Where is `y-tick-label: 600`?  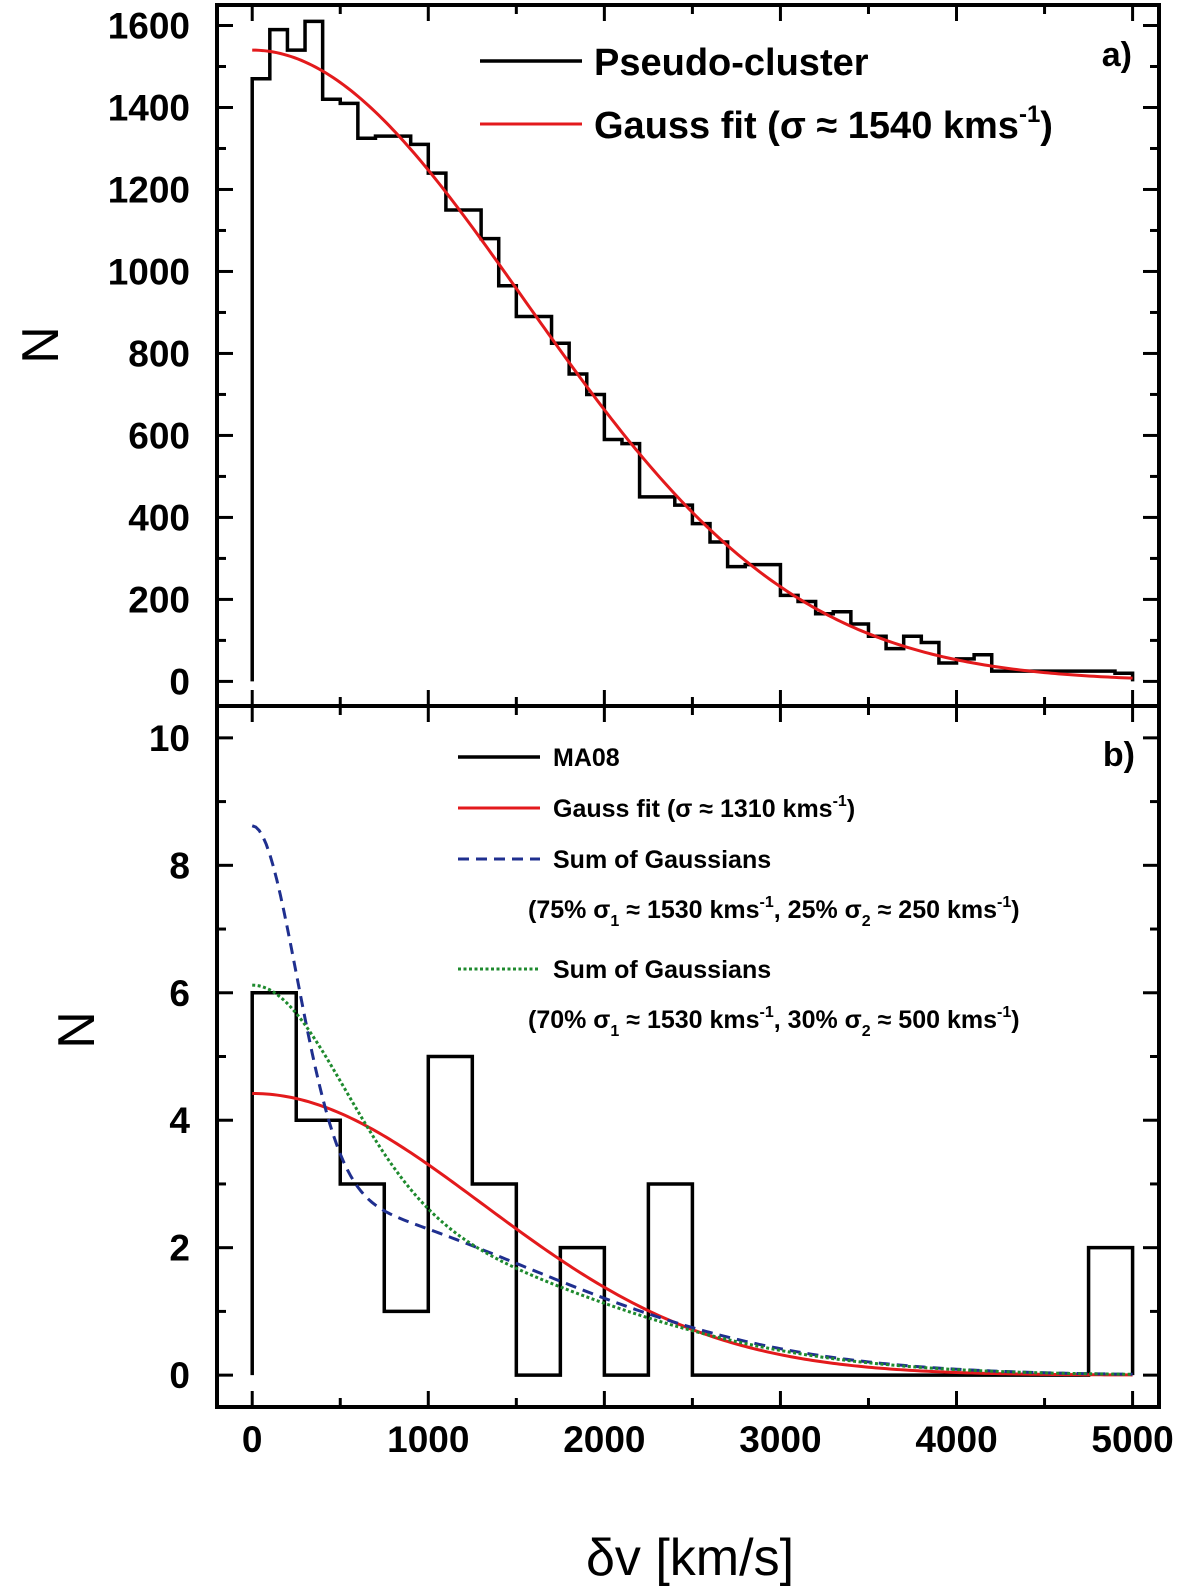 y-tick-label: 600 is located at coordinates (159, 435).